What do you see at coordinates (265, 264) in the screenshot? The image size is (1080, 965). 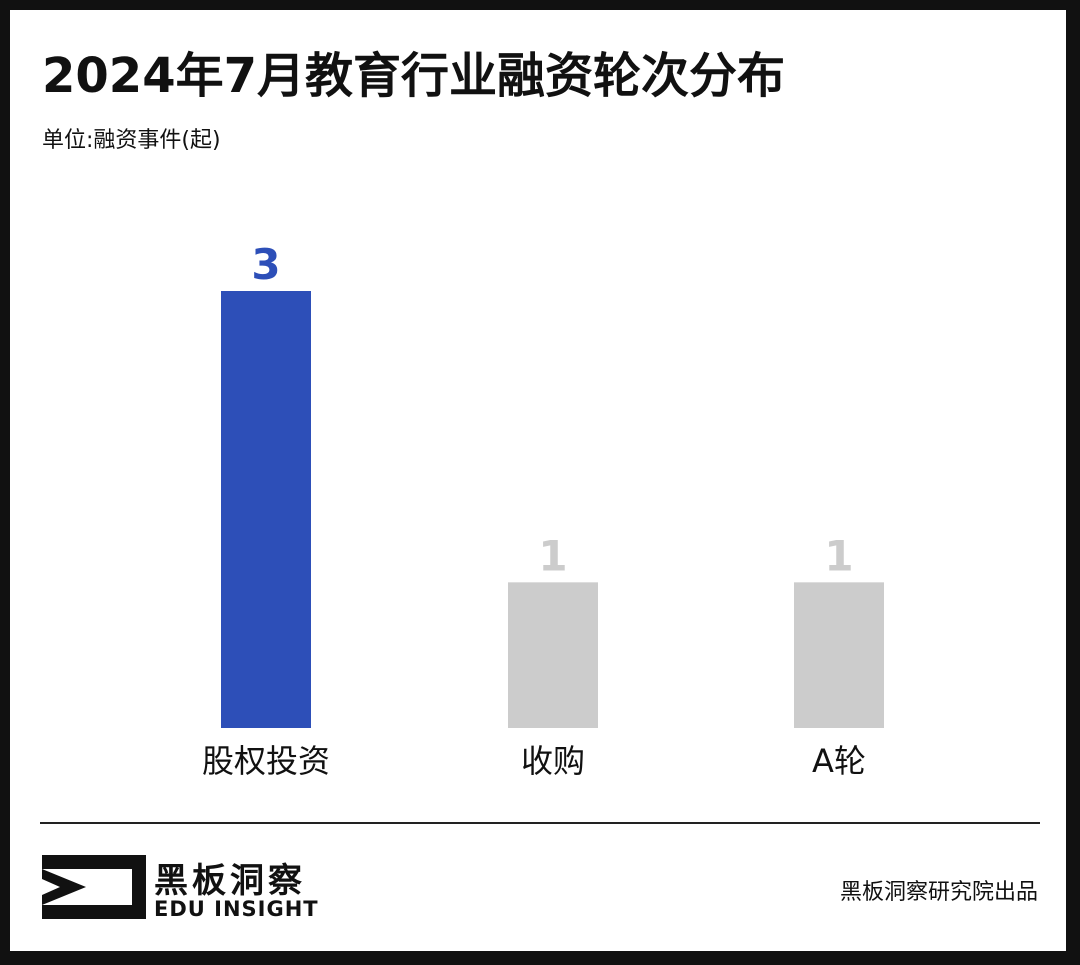 I see `data-label-1: 3` at bounding box center [265, 264].